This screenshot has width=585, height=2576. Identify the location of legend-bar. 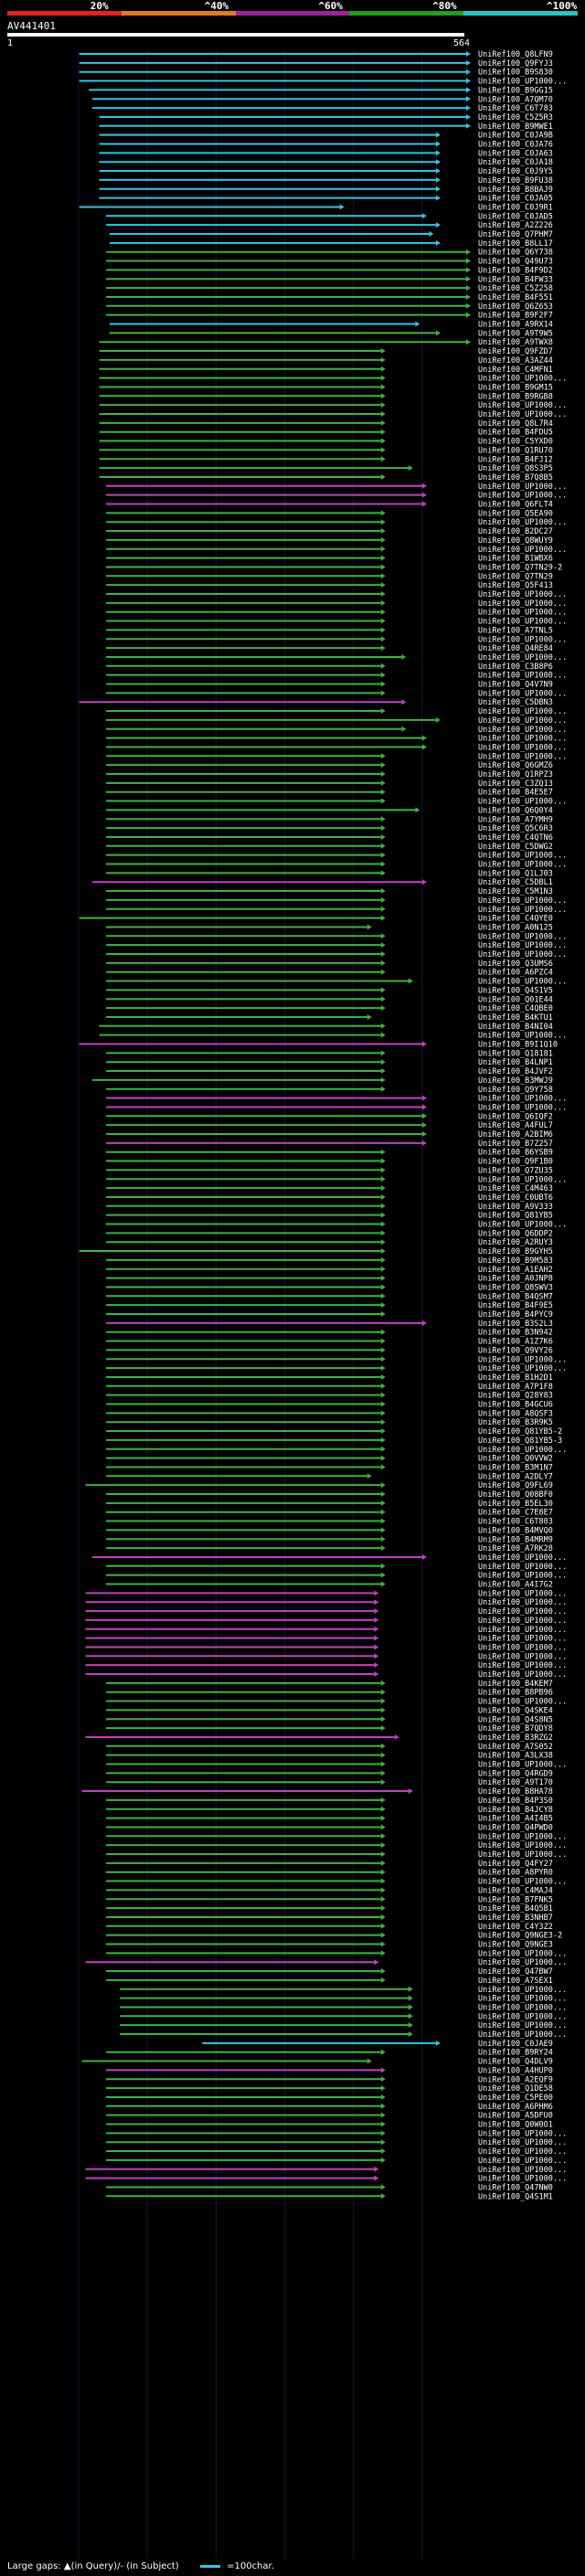
(407, 13).